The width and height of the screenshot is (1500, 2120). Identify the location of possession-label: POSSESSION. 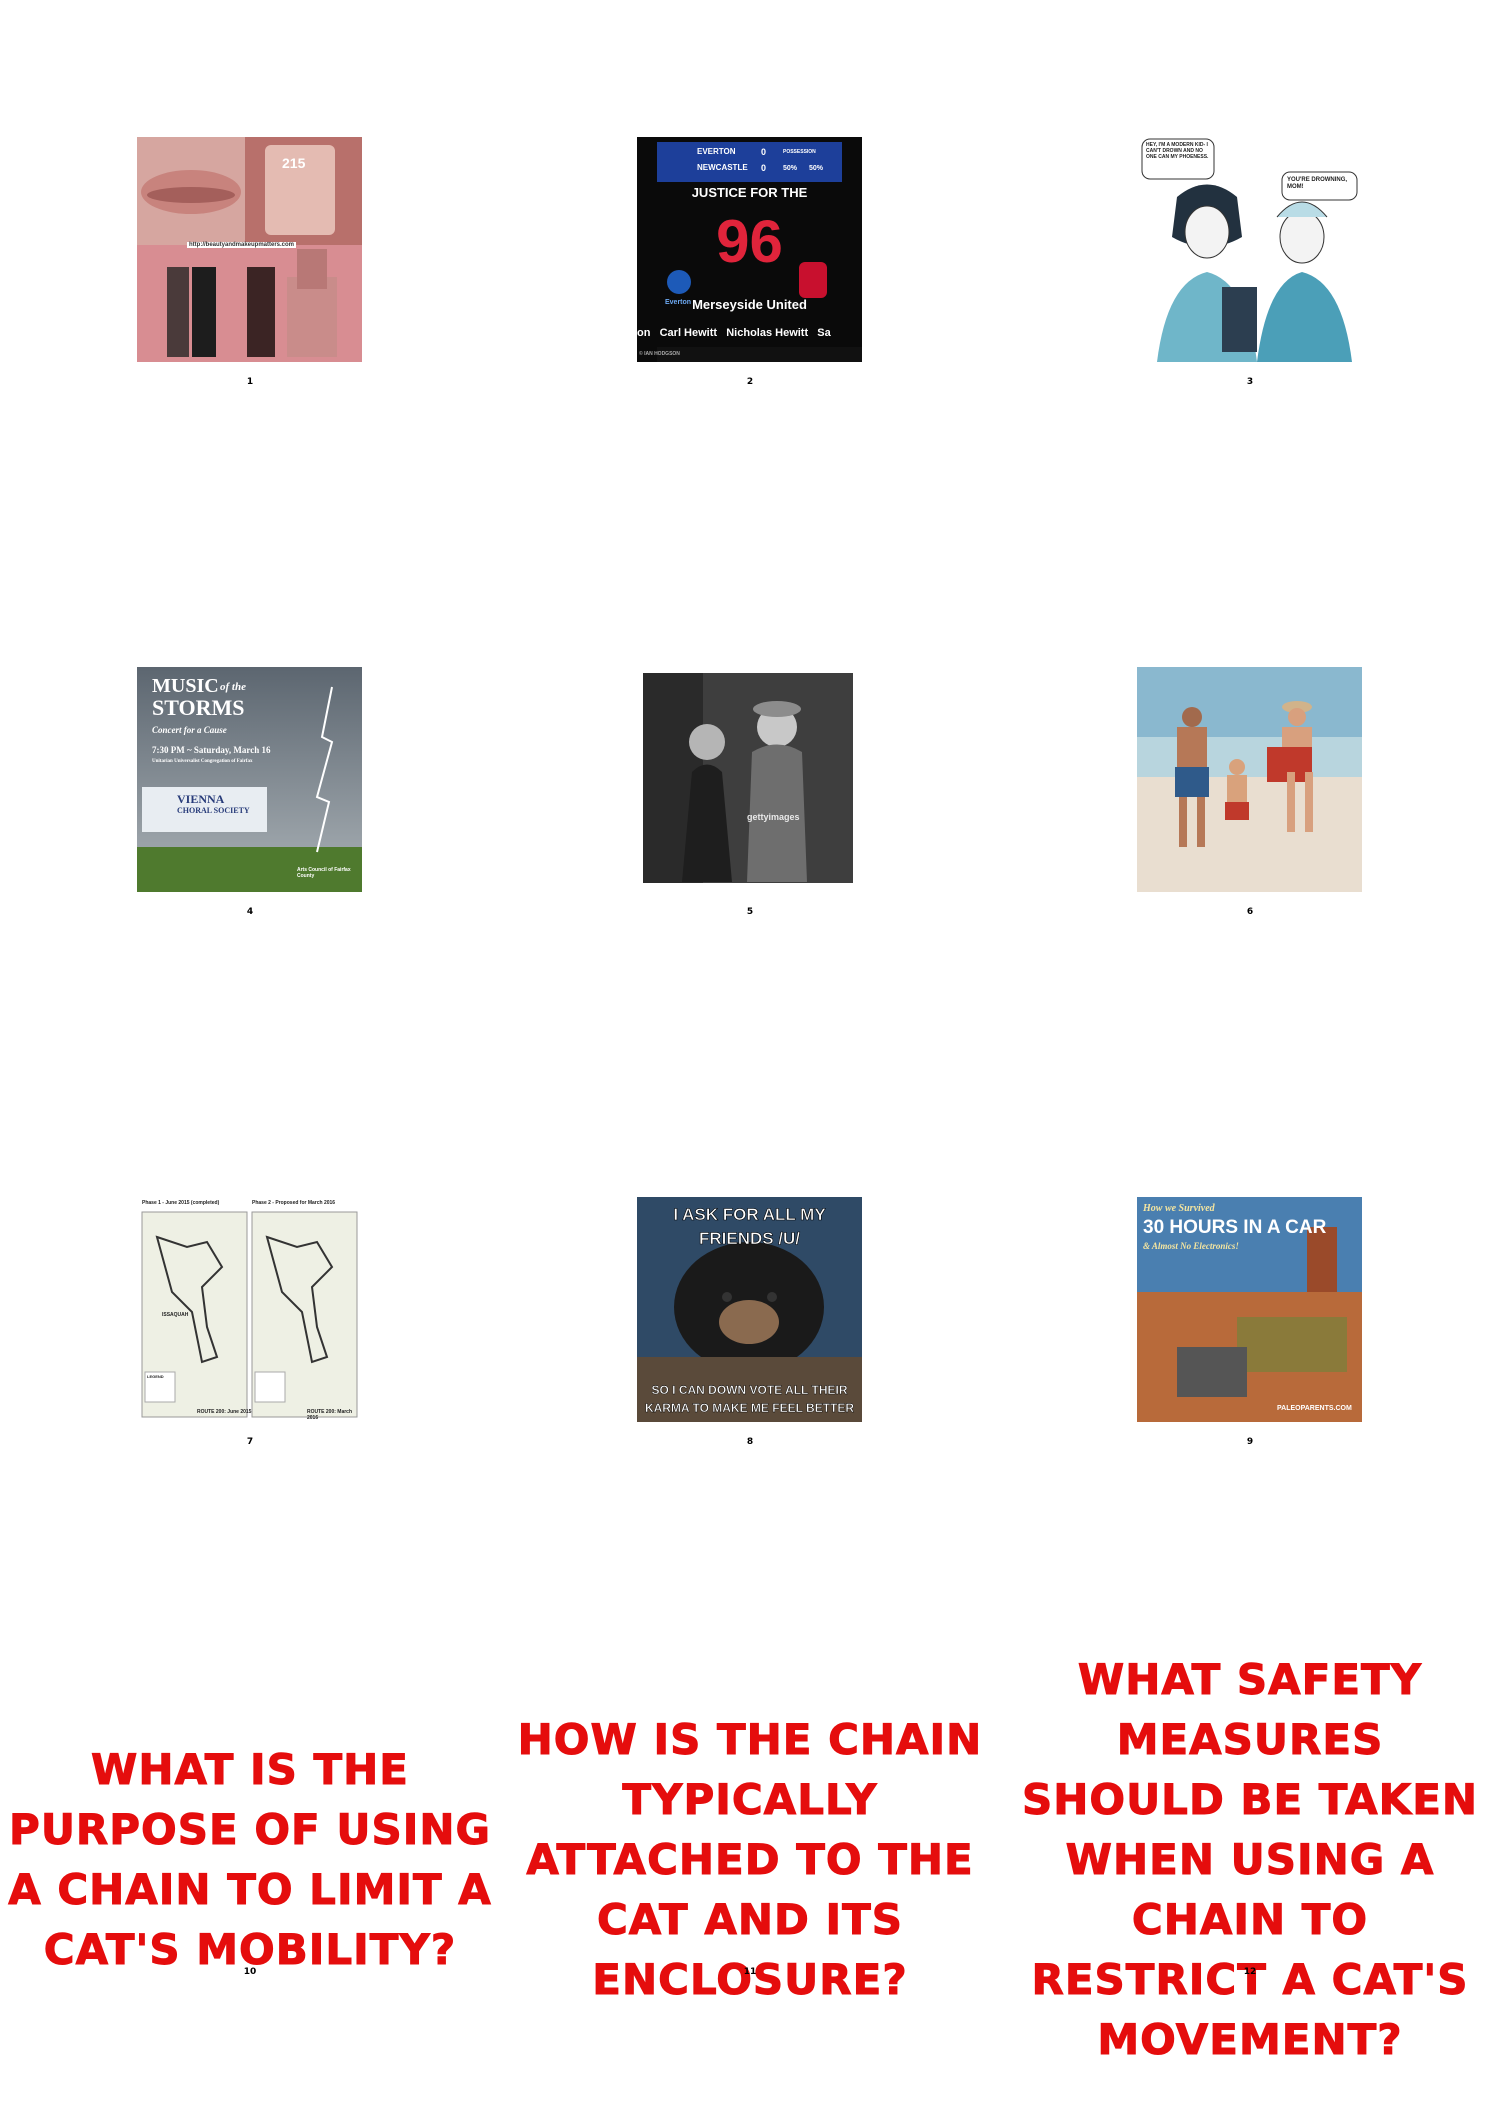
(799, 152).